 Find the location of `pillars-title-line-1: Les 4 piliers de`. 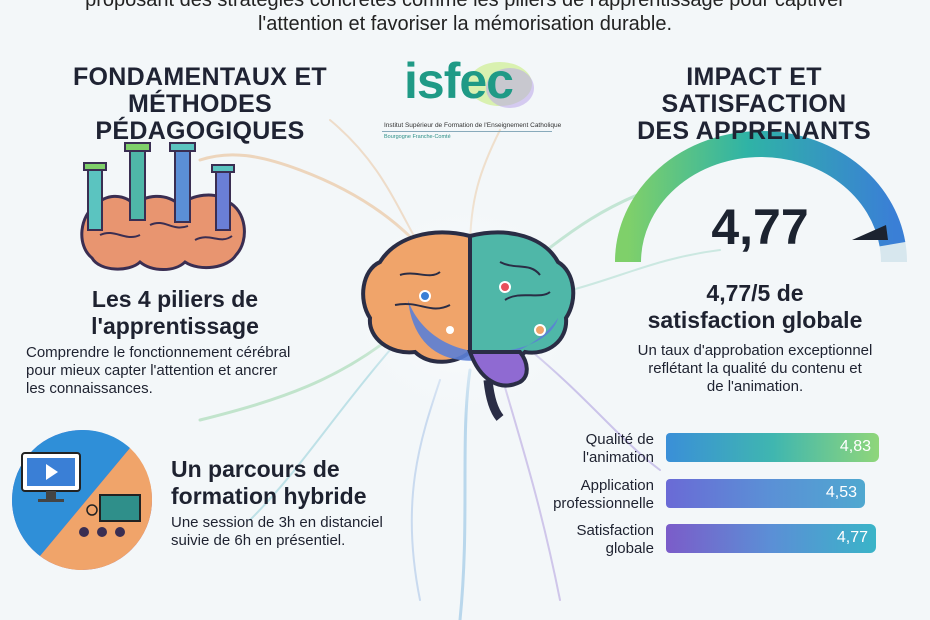

pillars-title-line-1: Les 4 piliers de is located at coordinates (175, 299).